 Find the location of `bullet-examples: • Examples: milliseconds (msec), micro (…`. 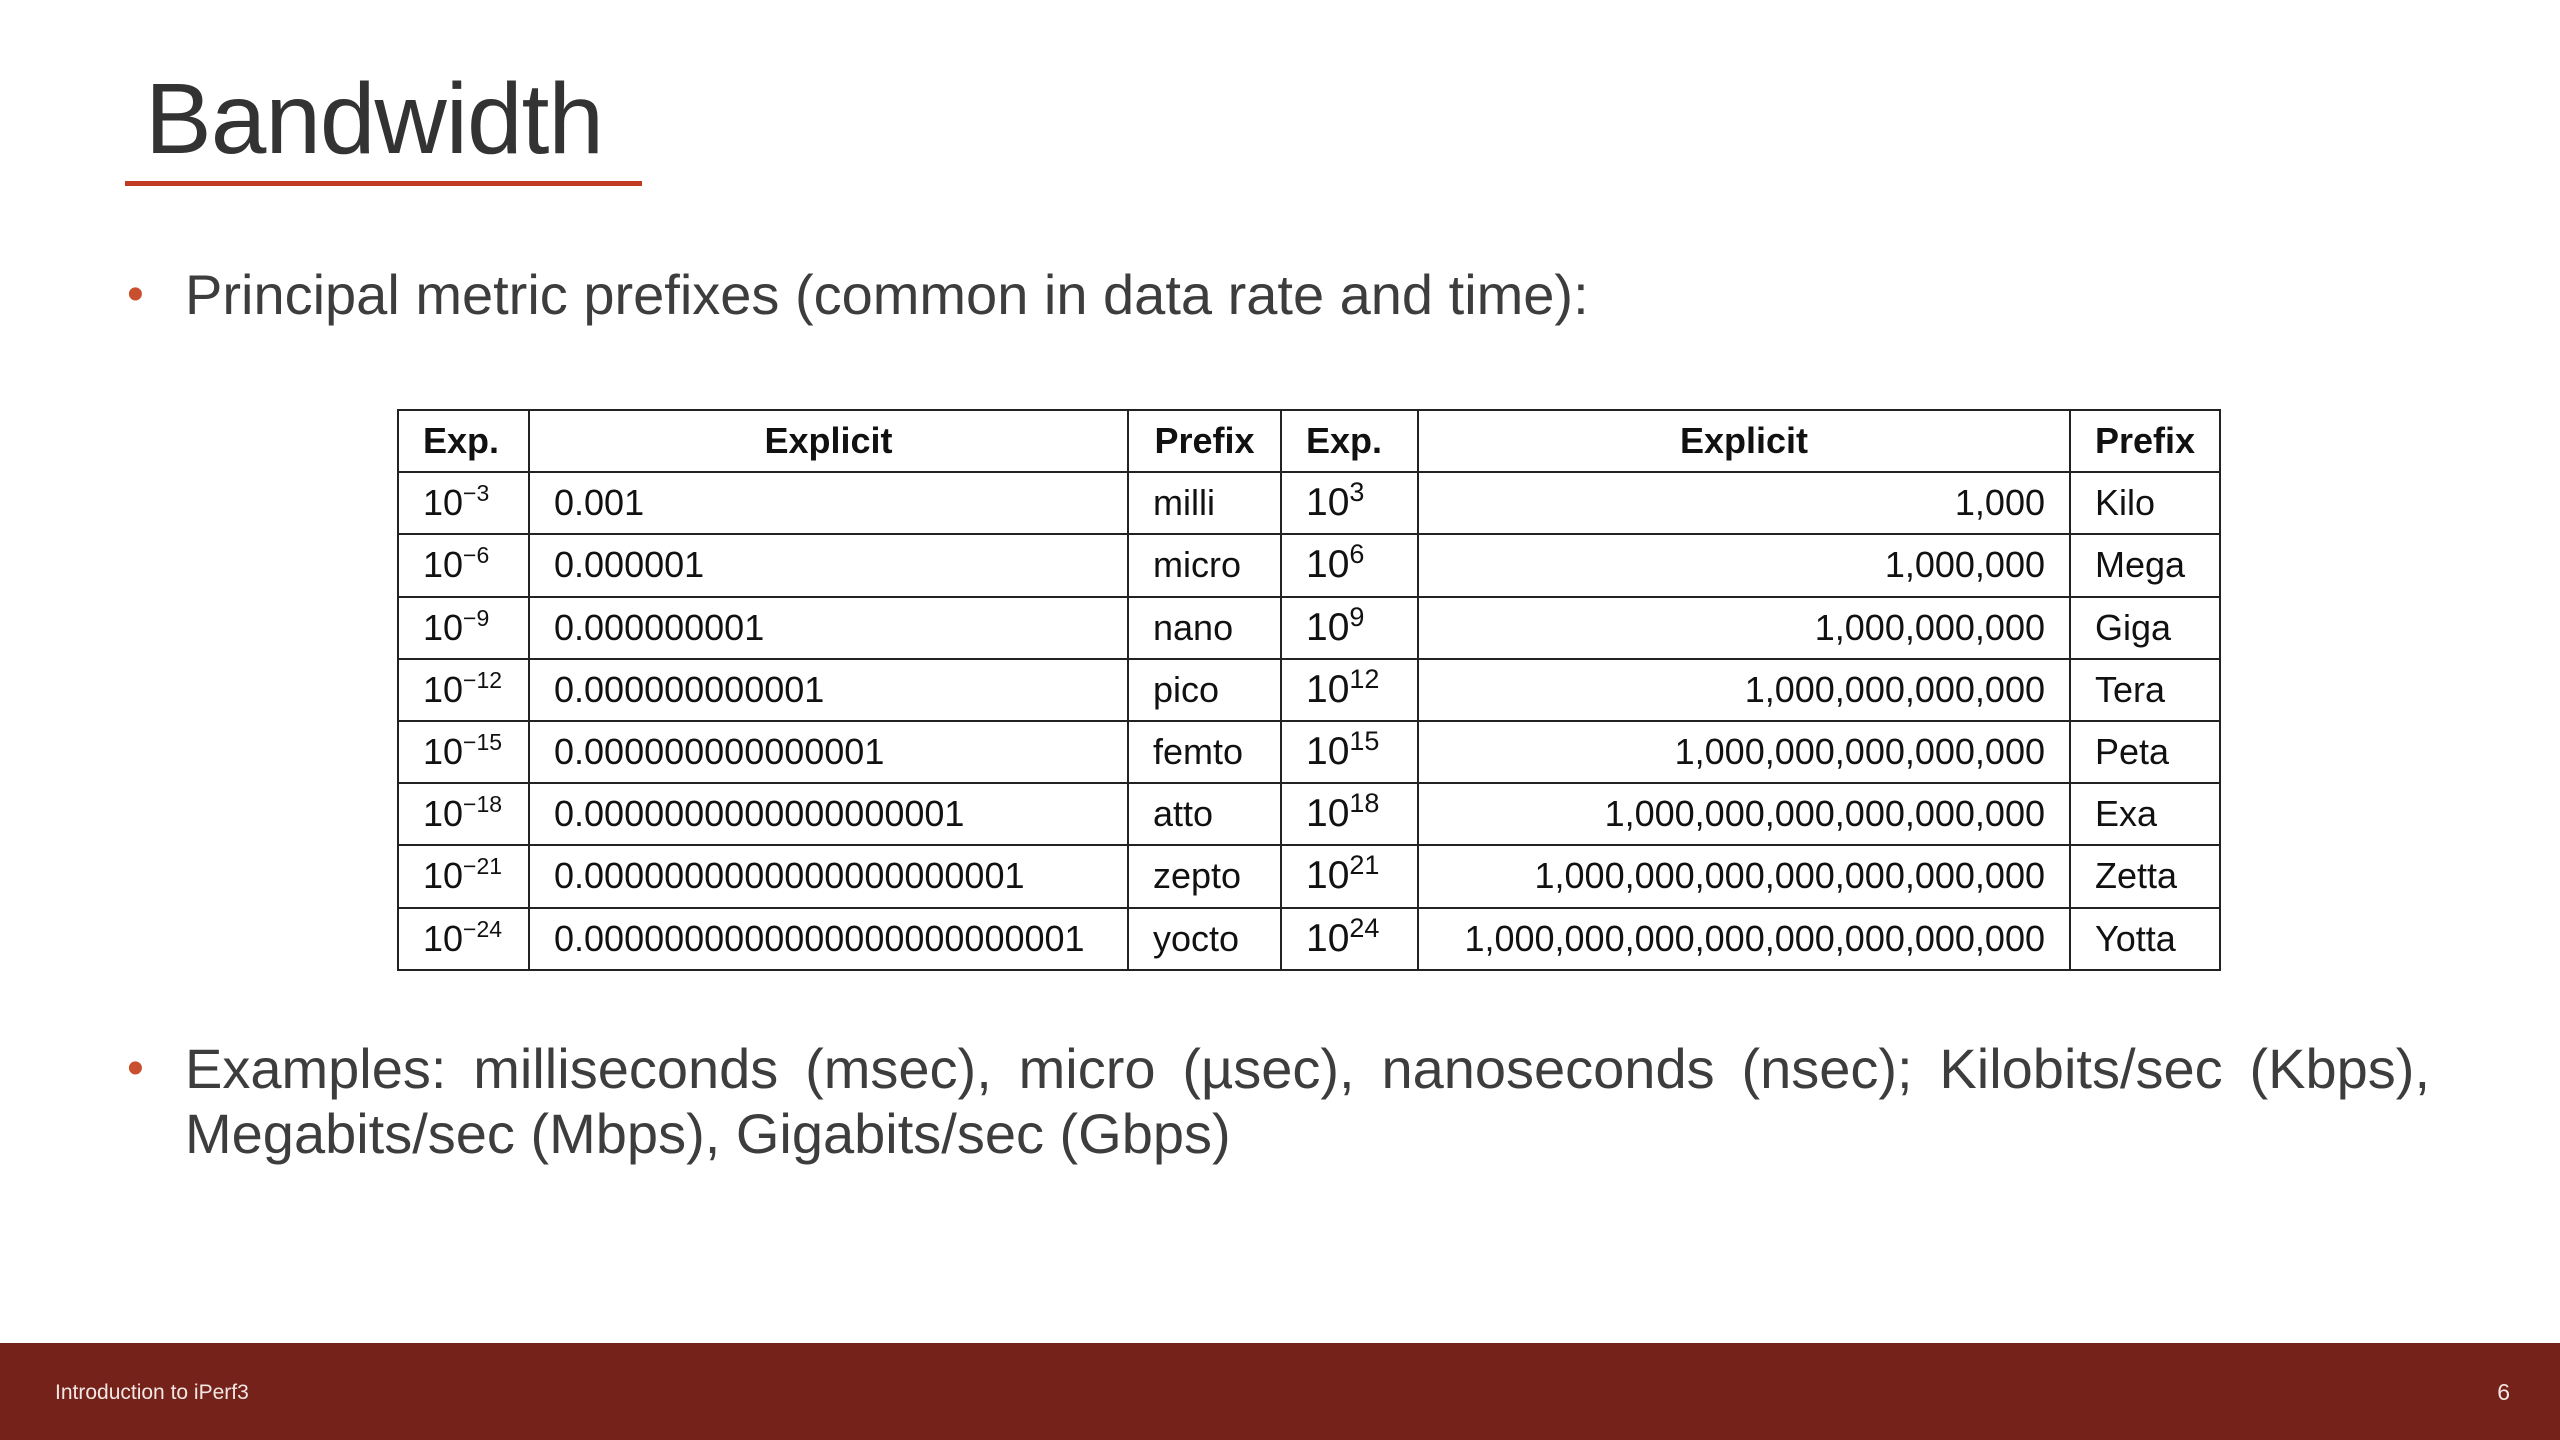

bullet-examples: • Examples: milliseconds (msec), micro (… is located at coordinates (1278, 1101).